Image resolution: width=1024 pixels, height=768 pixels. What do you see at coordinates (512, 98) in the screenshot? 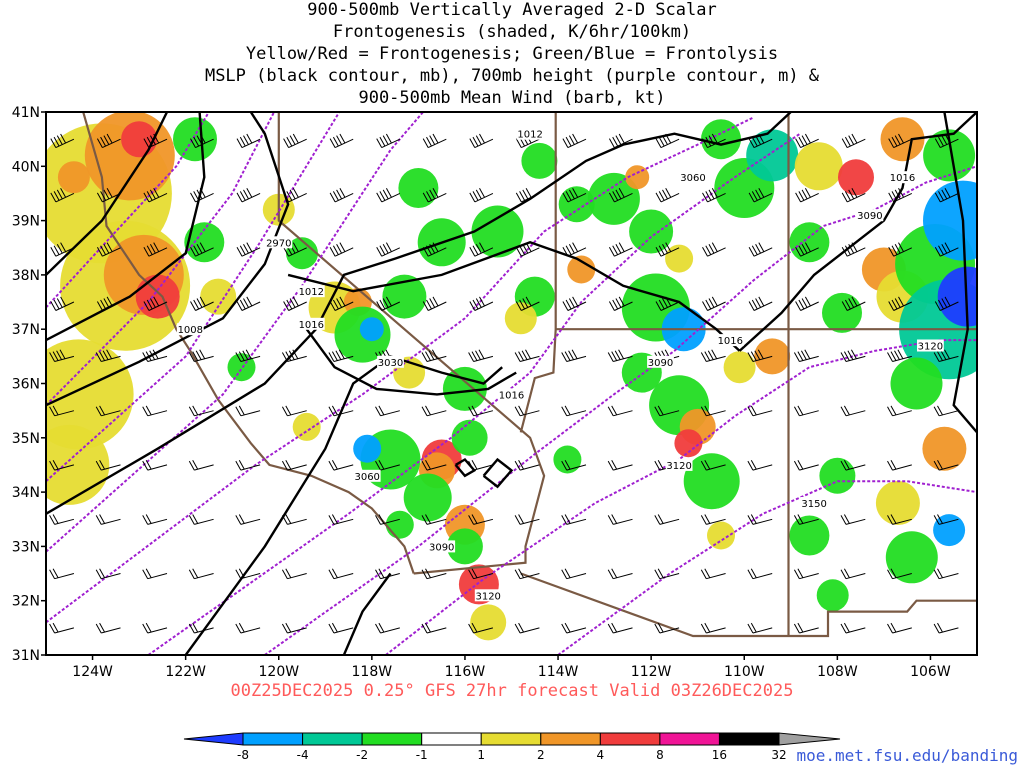
I see `title-line-5: 900-500mb Mean Wind (barb, kt)` at bounding box center [512, 98].